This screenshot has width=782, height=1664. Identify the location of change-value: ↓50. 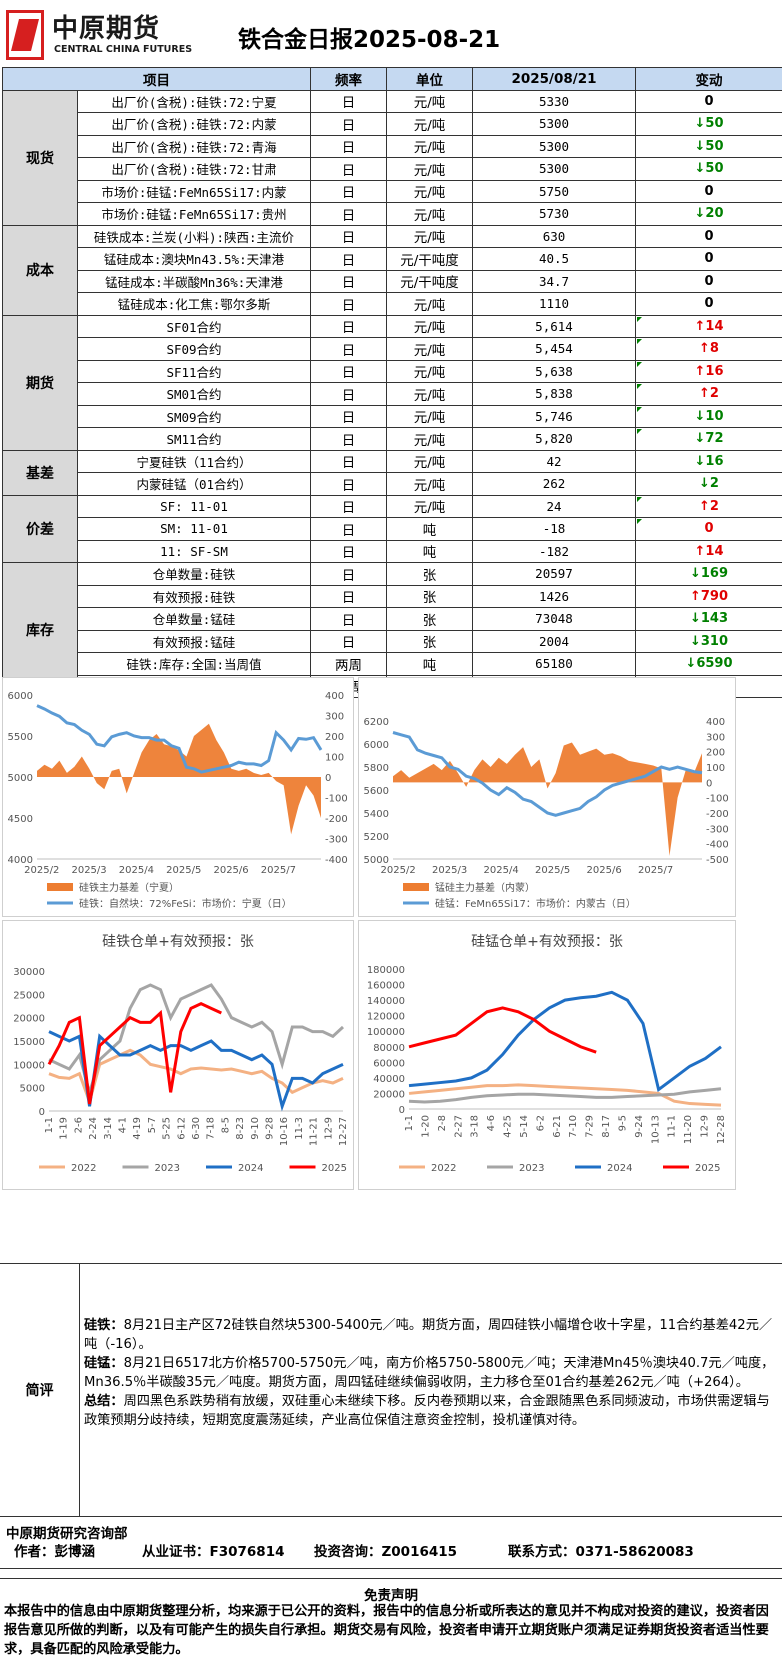
(709, 124).